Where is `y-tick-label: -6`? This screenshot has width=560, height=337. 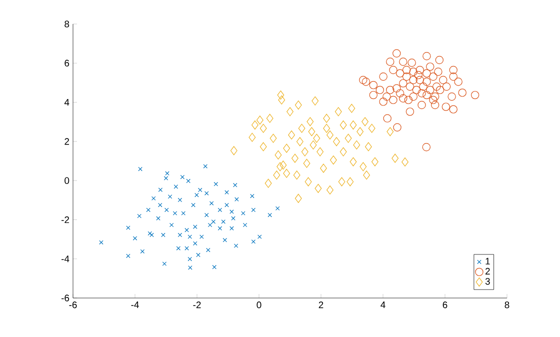 y-tick-label: -6 is located at coordinates (65, 298).